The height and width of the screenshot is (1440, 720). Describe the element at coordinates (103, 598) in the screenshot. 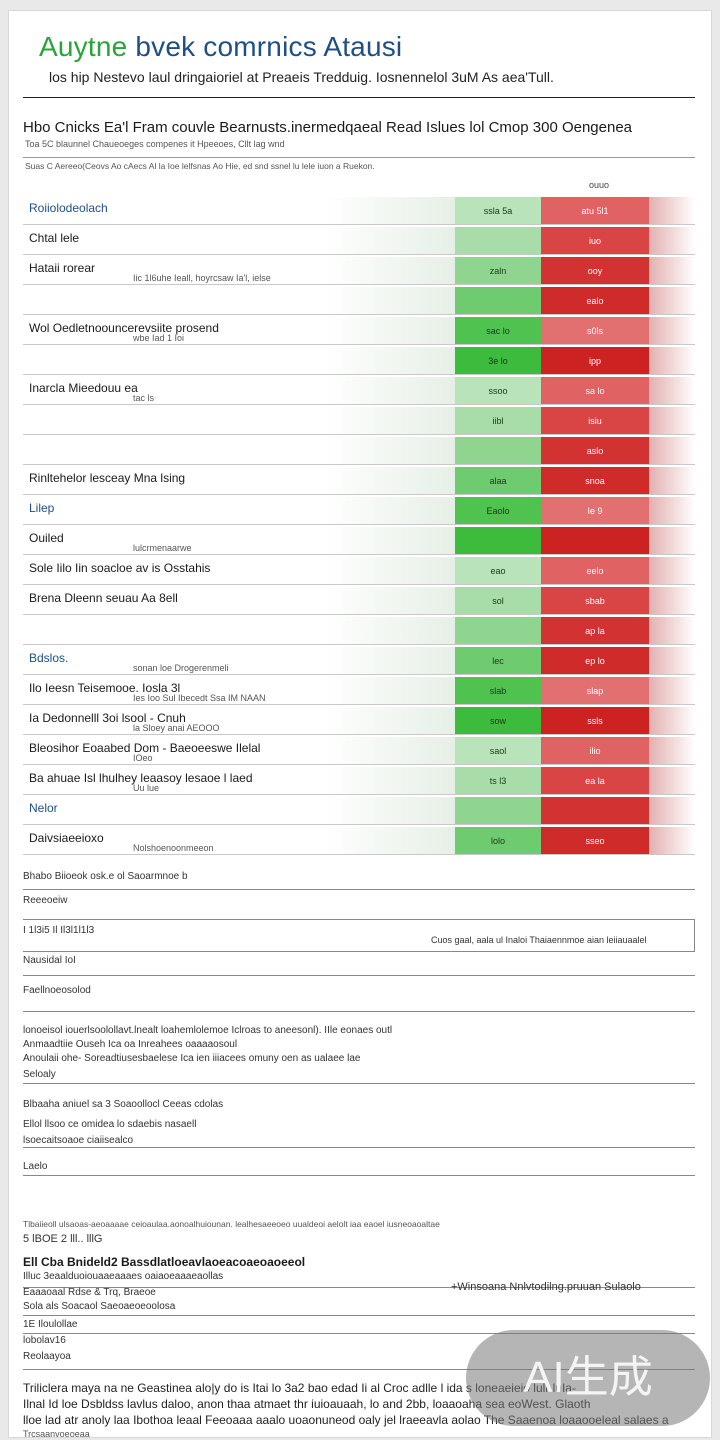

I see `row-label: Brena Dleenn seuau Aa 8ell` at that location.